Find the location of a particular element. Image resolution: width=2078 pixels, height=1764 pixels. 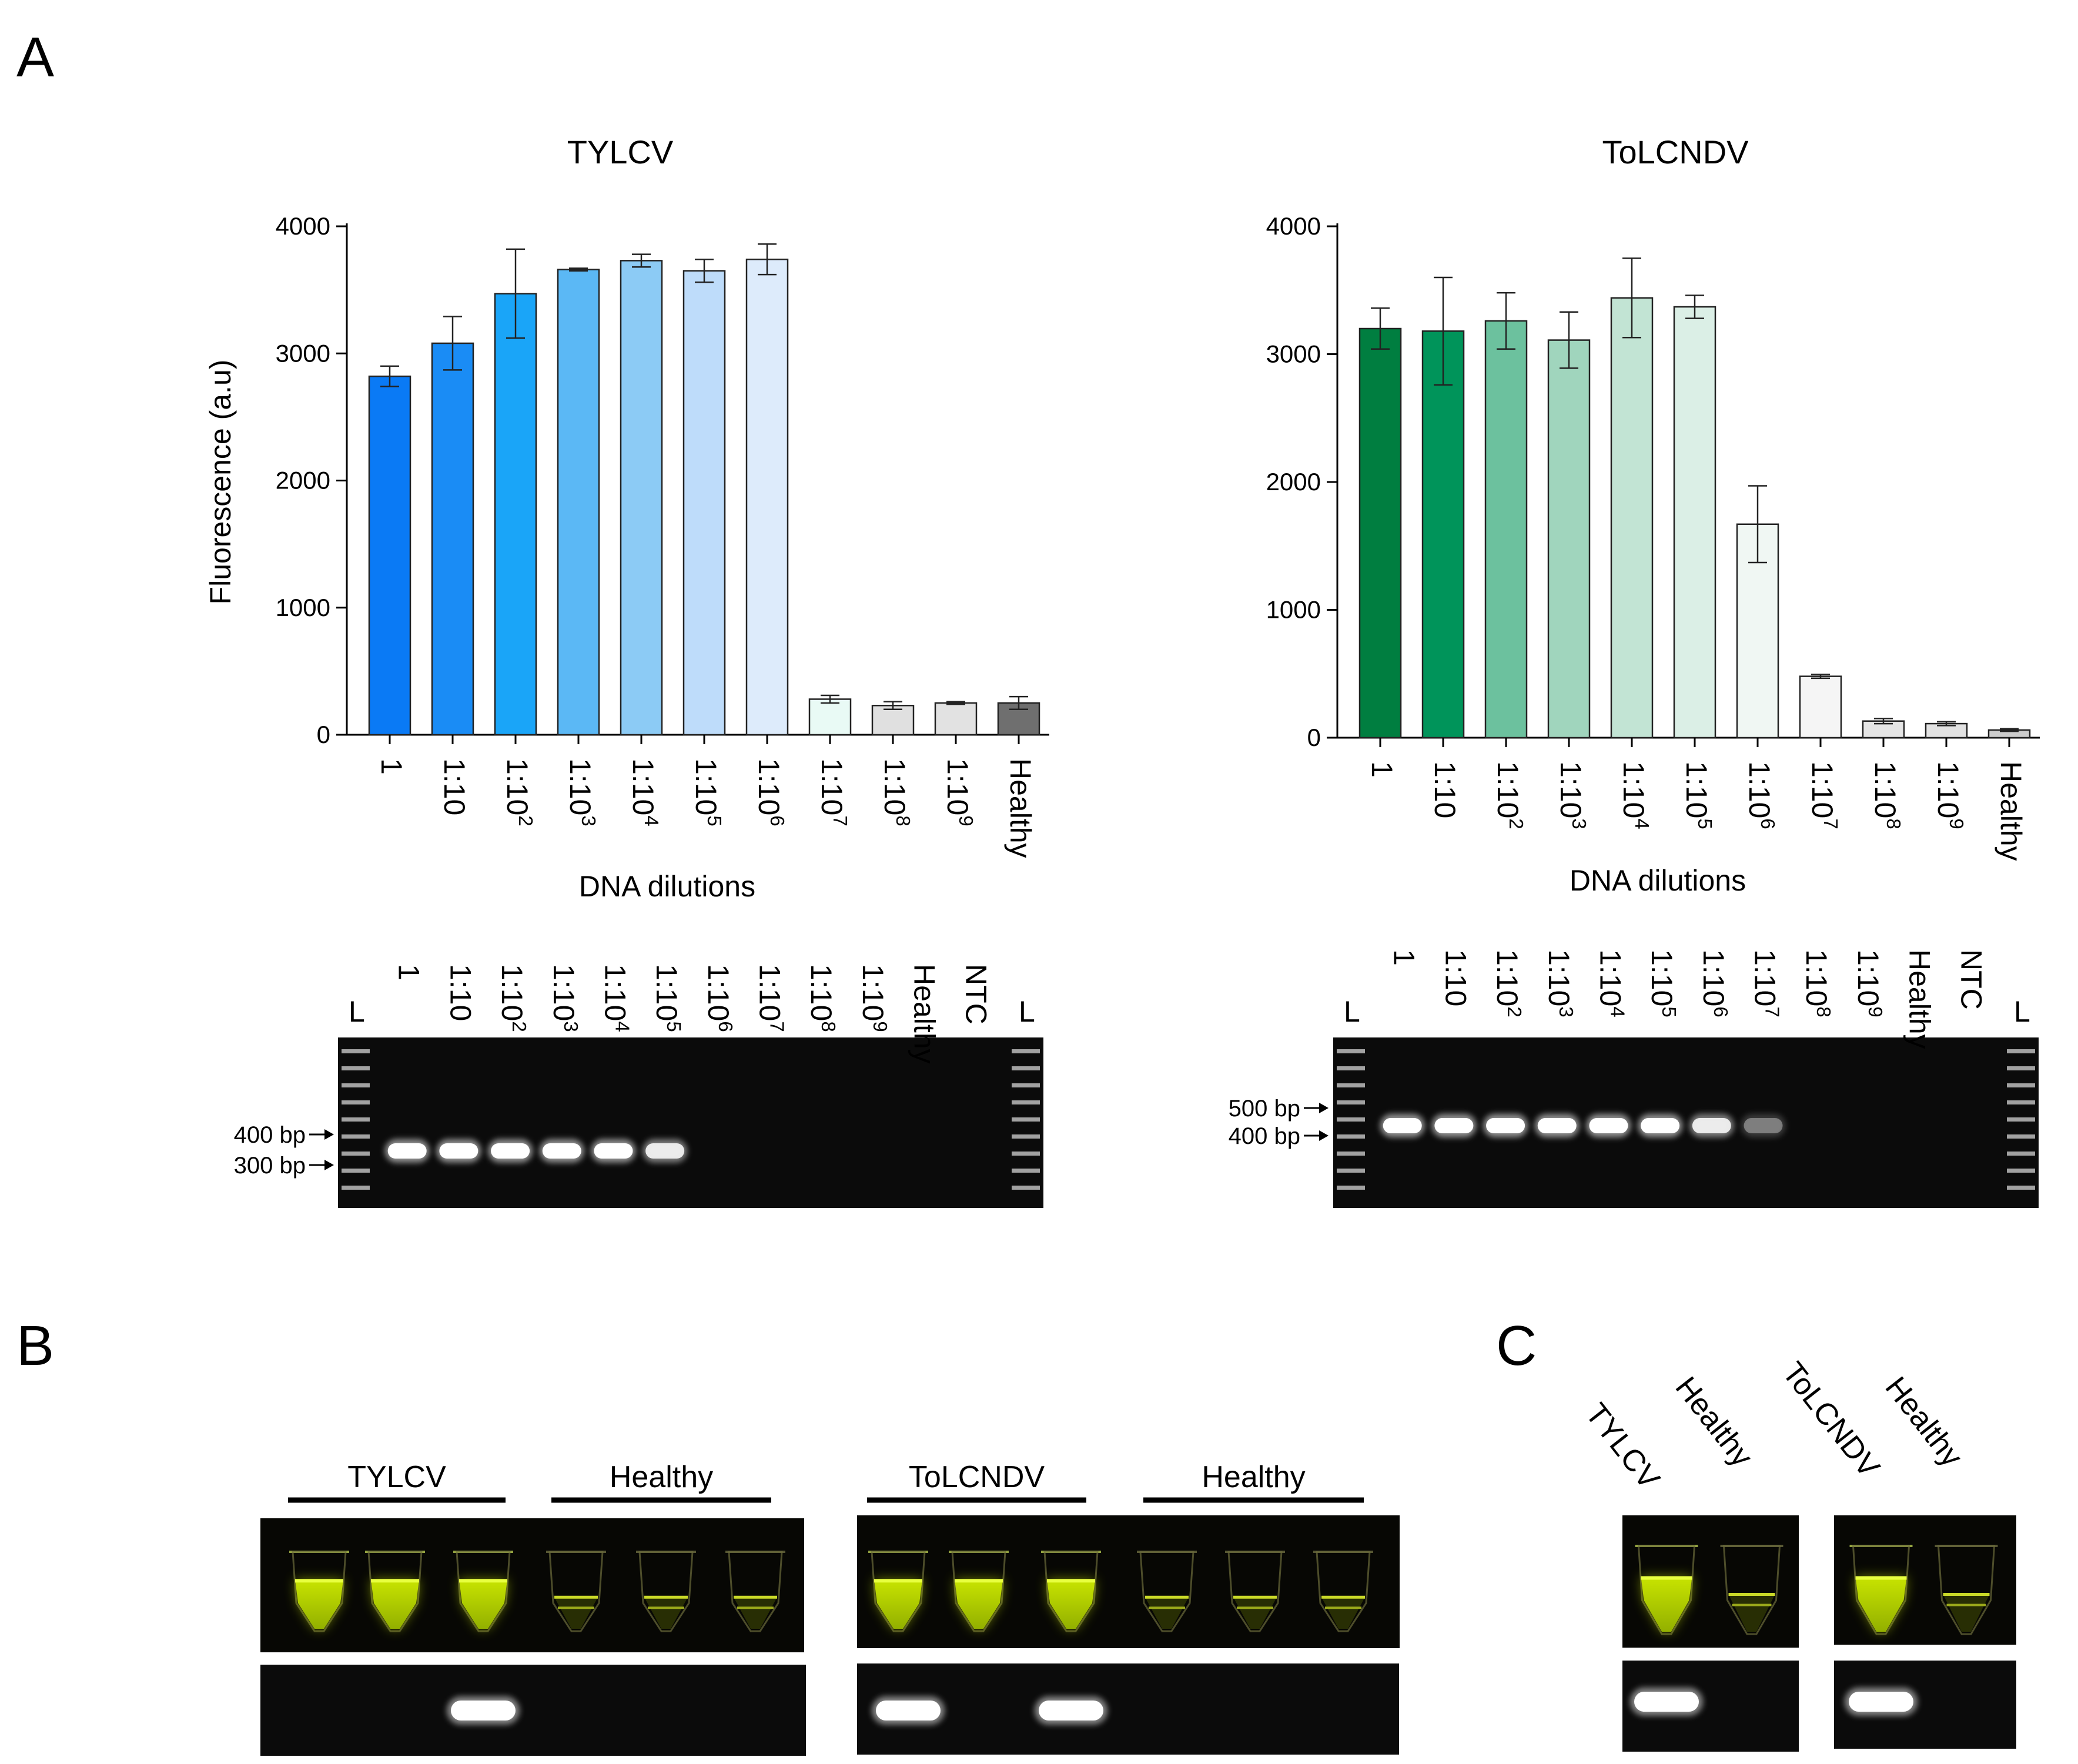

y-axis-label: Fluorescence (a.u) is located at coordinates (221, 482).